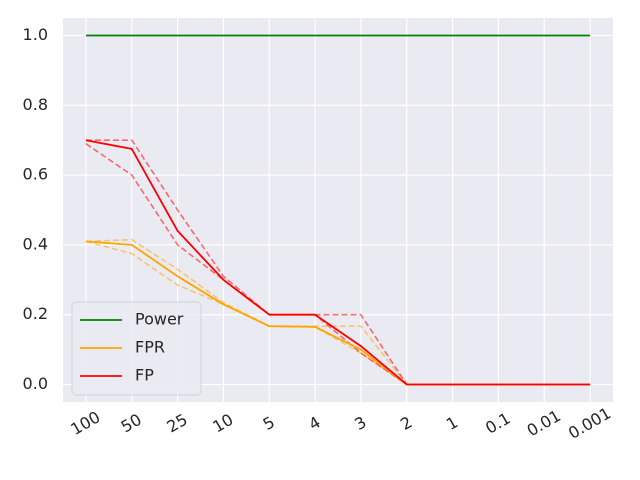 The width and height of the screenshot is (640, 480). What do you see at coordinates (498, 423) in the screenshot?
I see `x-tick-label: 0.1` at bounding box center [498, 423].